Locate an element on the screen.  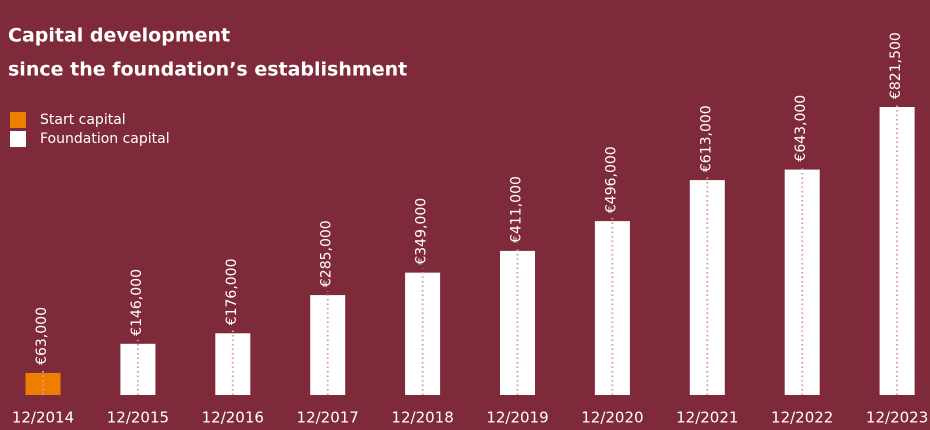
x-tick-label: 12/2020 is located at coordinates (612, 418).